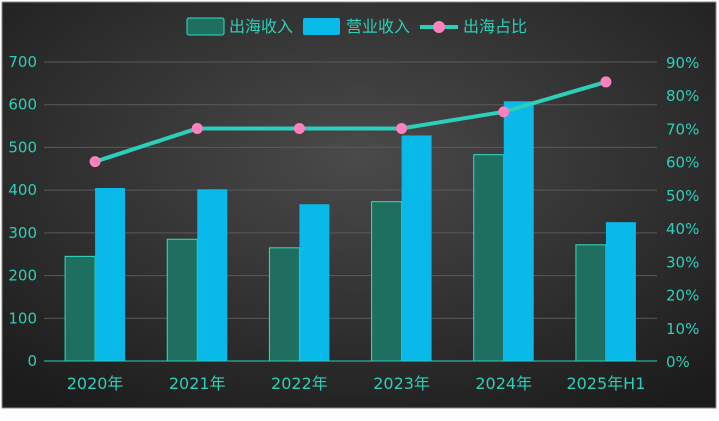 This screenshot has height=421, width=719. What do you see at coordinates (22, 318) in the screenshot?
I see `y-tick-label: 100` at bounding box center [22, 318].